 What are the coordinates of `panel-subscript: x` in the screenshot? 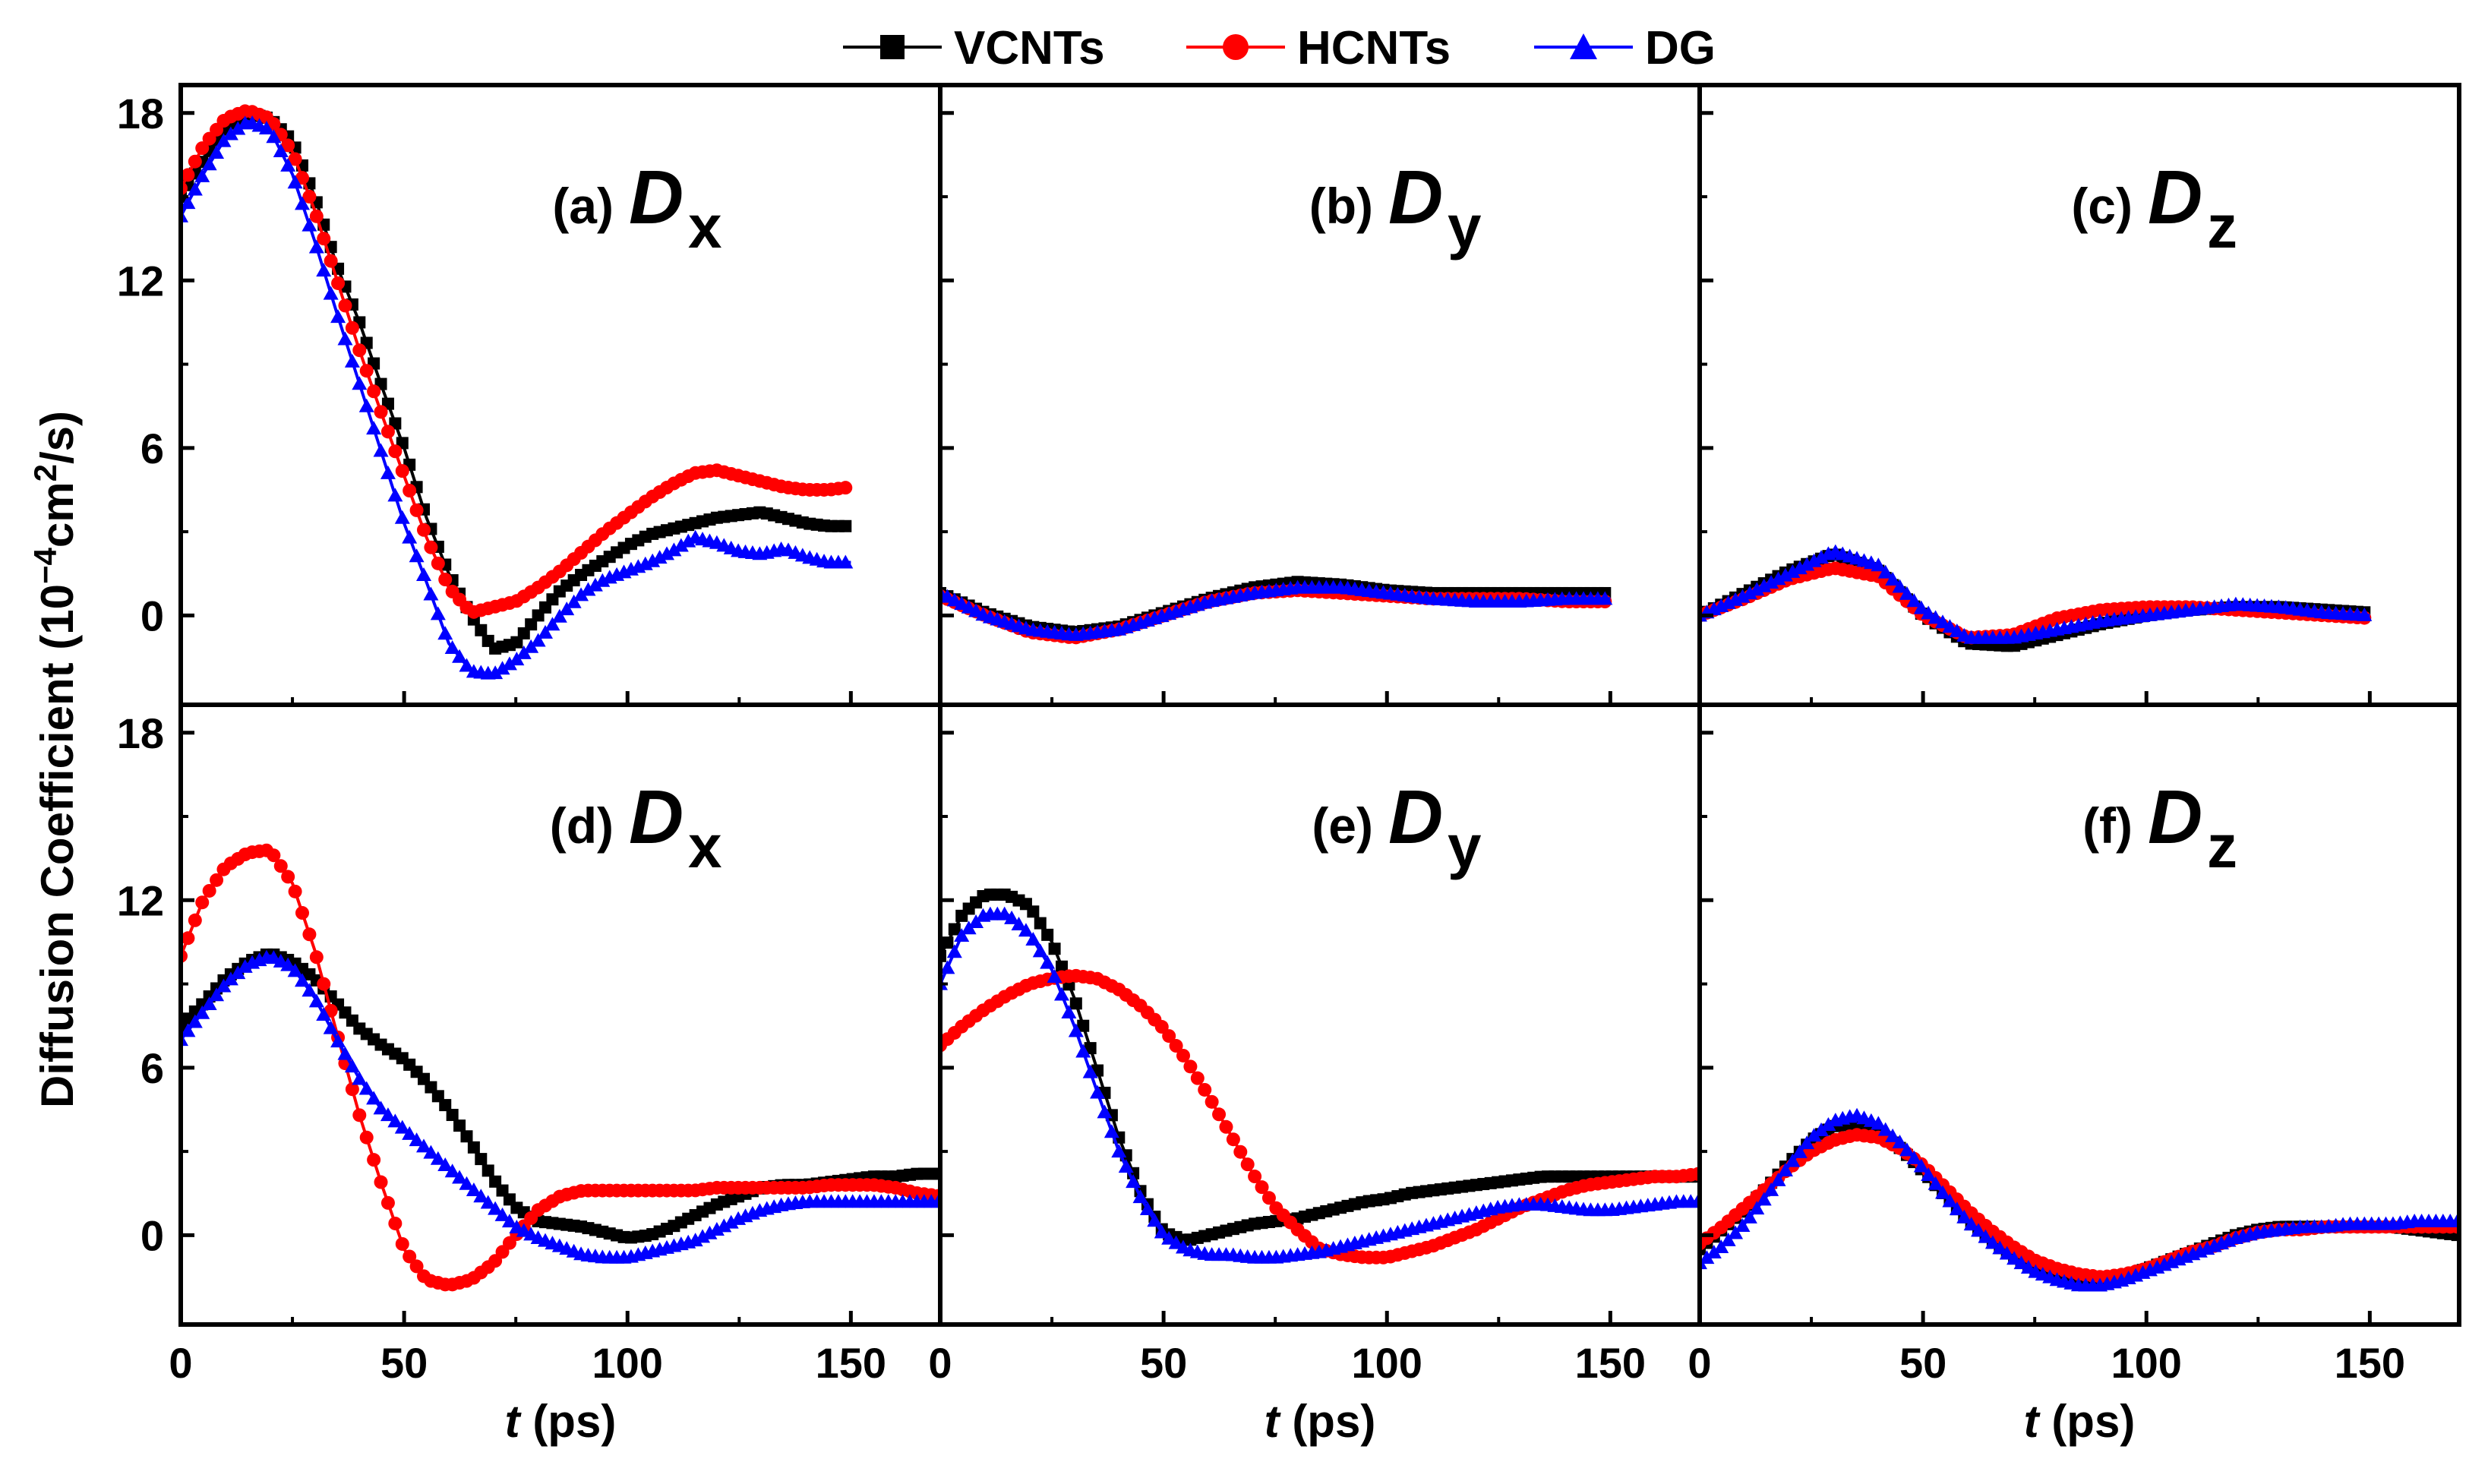 It's located at (705, 846).